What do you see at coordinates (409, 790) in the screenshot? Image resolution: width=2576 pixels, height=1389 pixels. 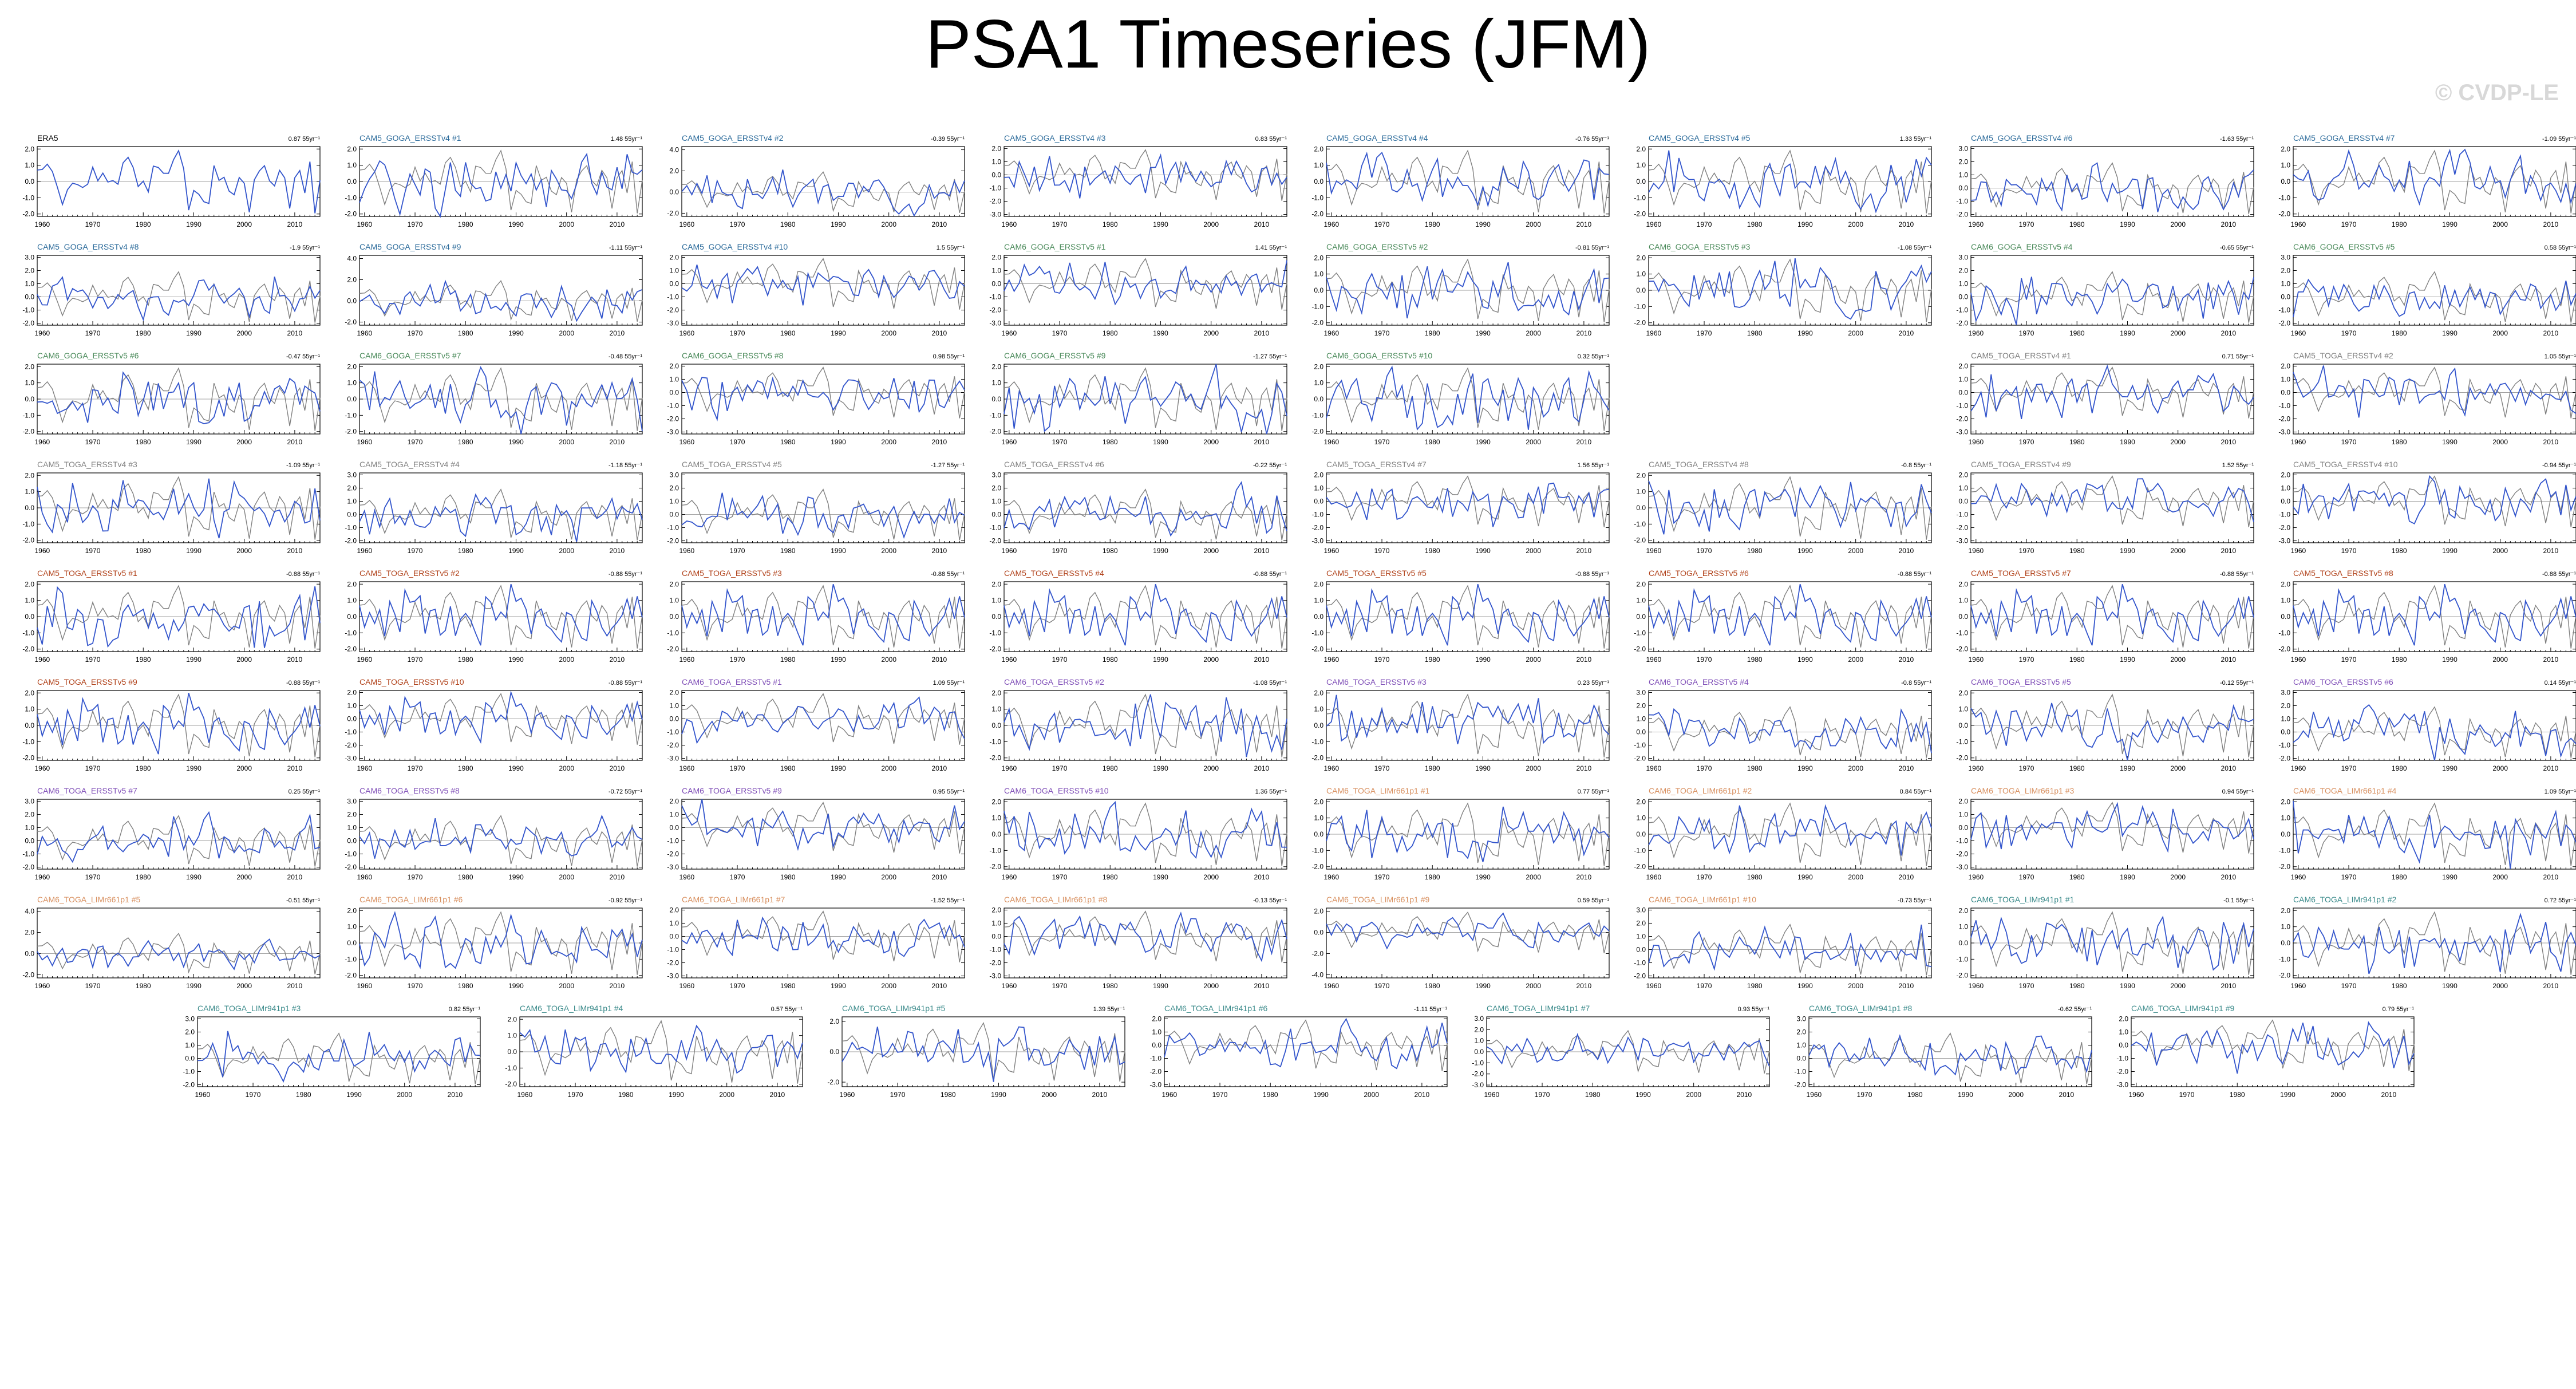 I see `panel-label: CAM6_TOGA_ERSSTv5 #8` at bounding box center [409, 790].